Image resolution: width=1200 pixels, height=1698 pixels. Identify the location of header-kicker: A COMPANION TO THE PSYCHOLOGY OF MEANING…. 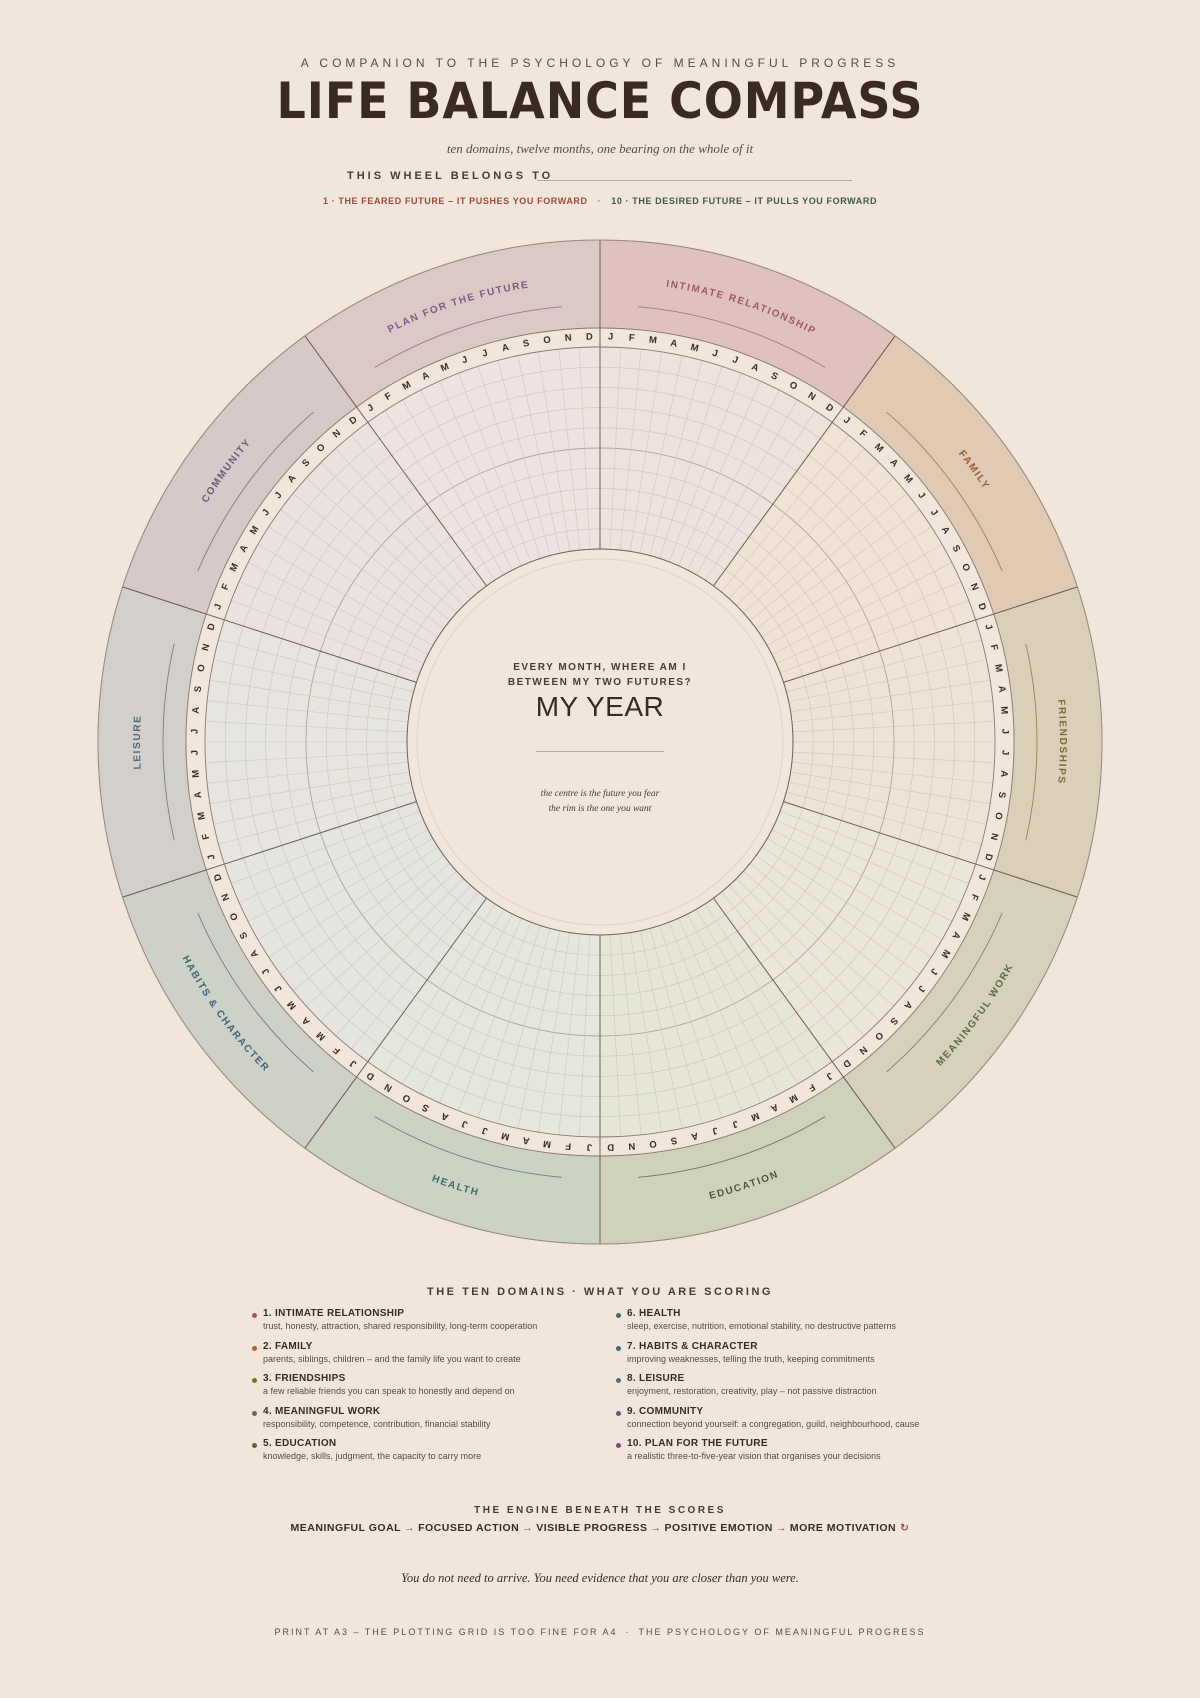
(600, 63).